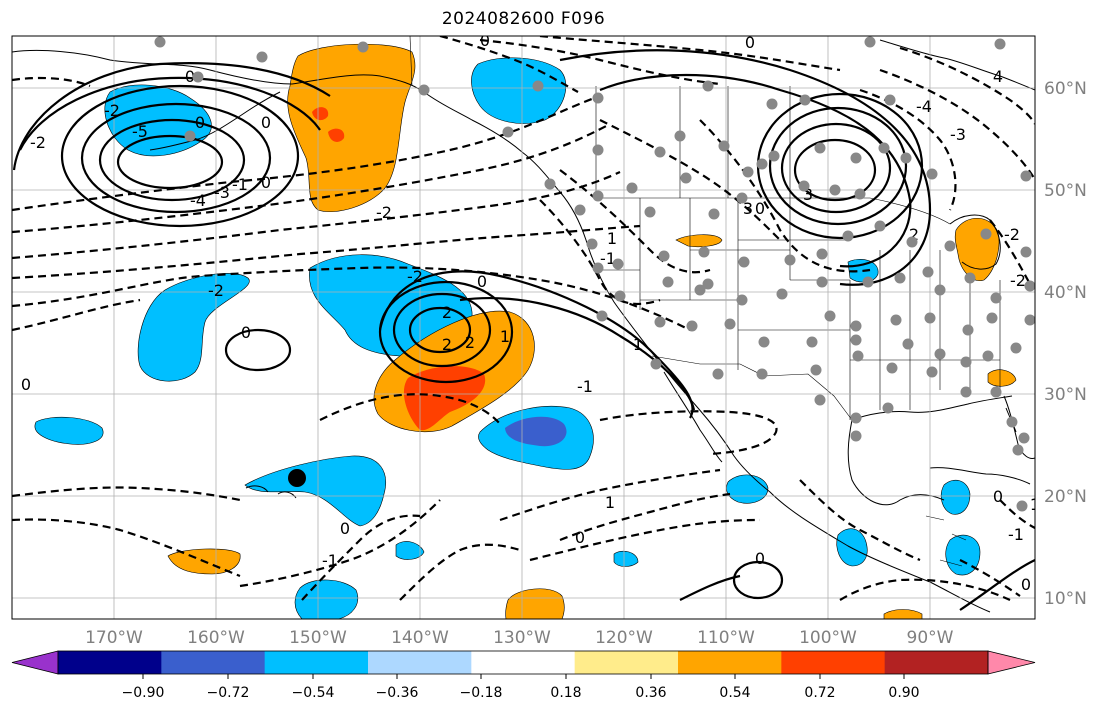 The image size is (1105, 712). Describe the element at coordinates (1065, 395) in the screenshot. I see `latitude-label: 30°N` at that location.